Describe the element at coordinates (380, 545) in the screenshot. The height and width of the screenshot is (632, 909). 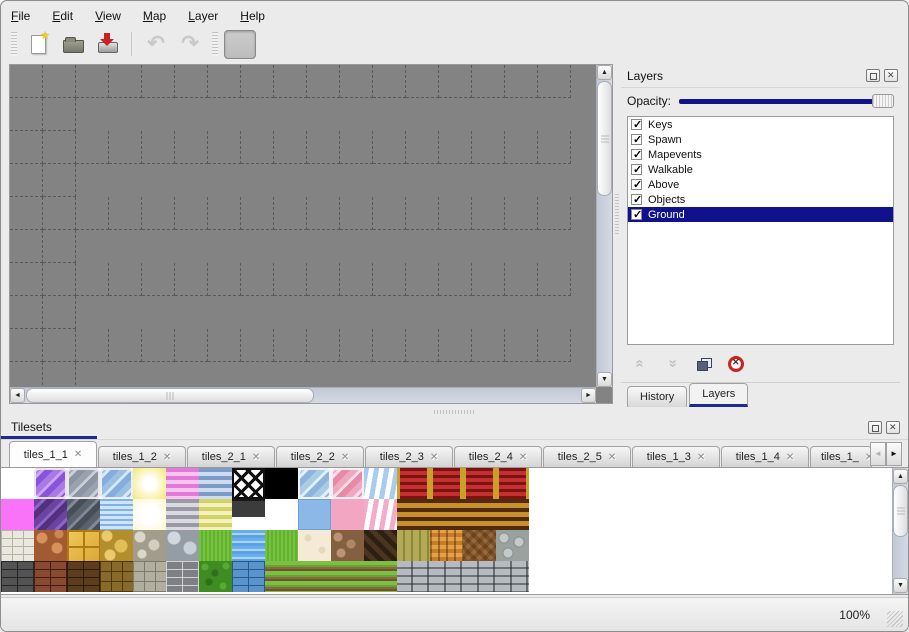
I see `tile-wood-dark` at that location.